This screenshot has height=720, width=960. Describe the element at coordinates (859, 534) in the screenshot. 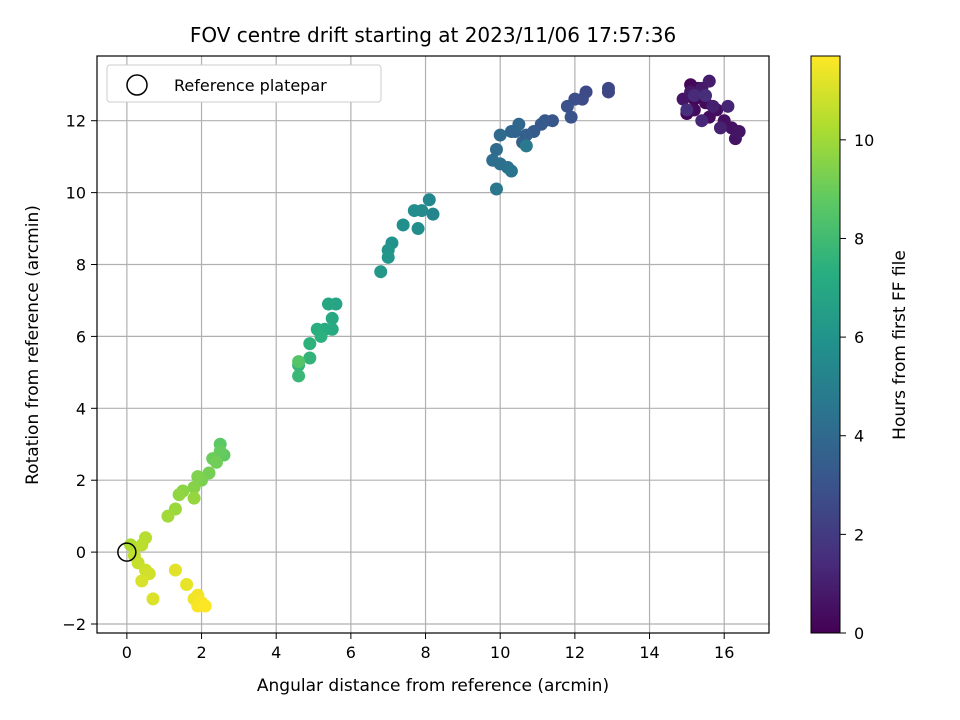

I see `colorbar-tick-label-1: 2` at that location.